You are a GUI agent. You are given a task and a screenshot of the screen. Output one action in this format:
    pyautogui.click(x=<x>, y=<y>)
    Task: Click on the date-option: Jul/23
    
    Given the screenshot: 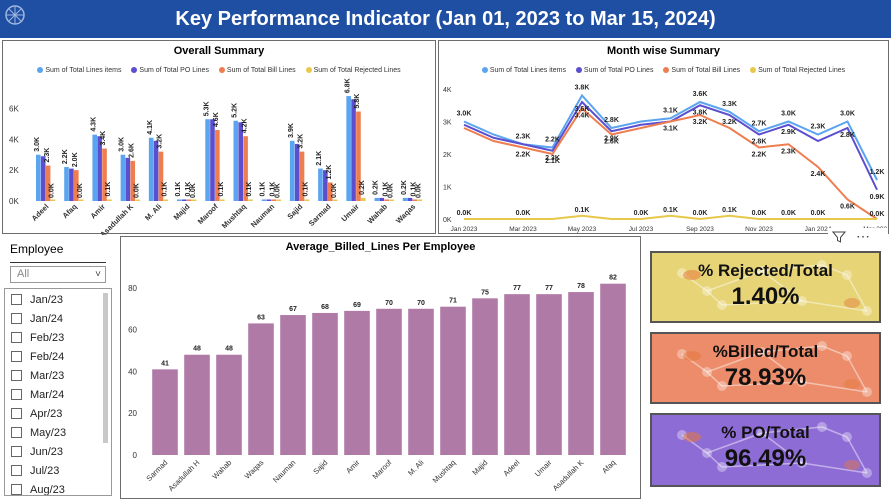 What is the action you would take?
    pyautogui.click(x=35, y=474)
    